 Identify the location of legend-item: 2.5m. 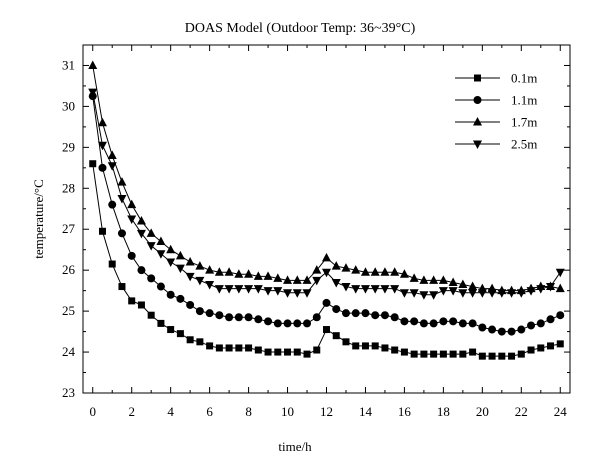
(496, 144).